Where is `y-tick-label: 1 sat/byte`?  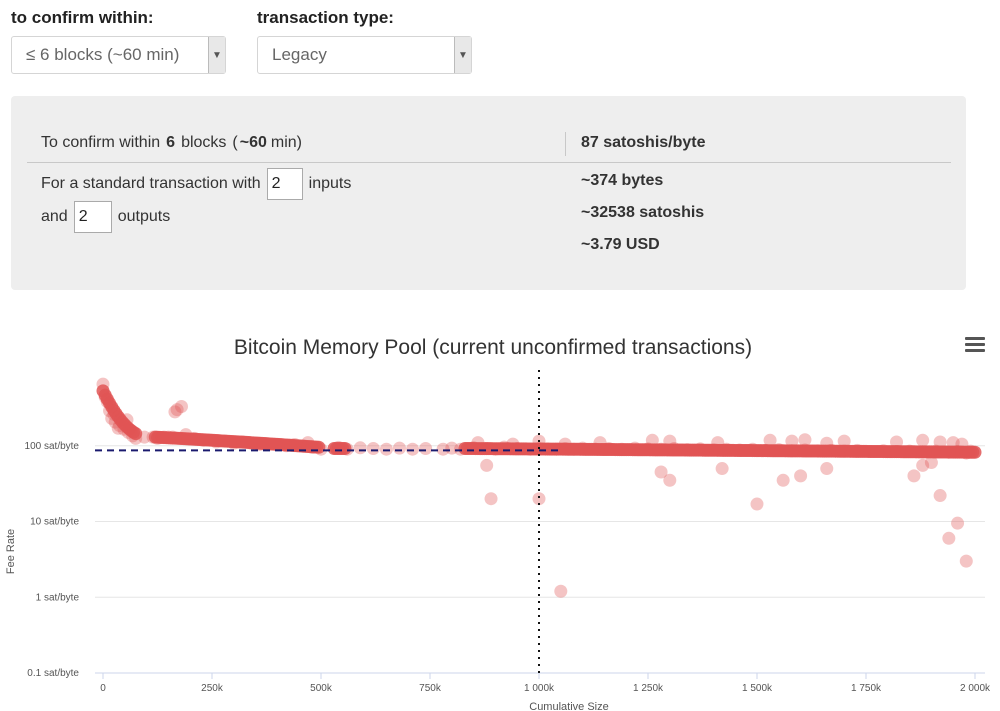
y-tick-label: 1 sat/byte is located at coordinates (58, 597).